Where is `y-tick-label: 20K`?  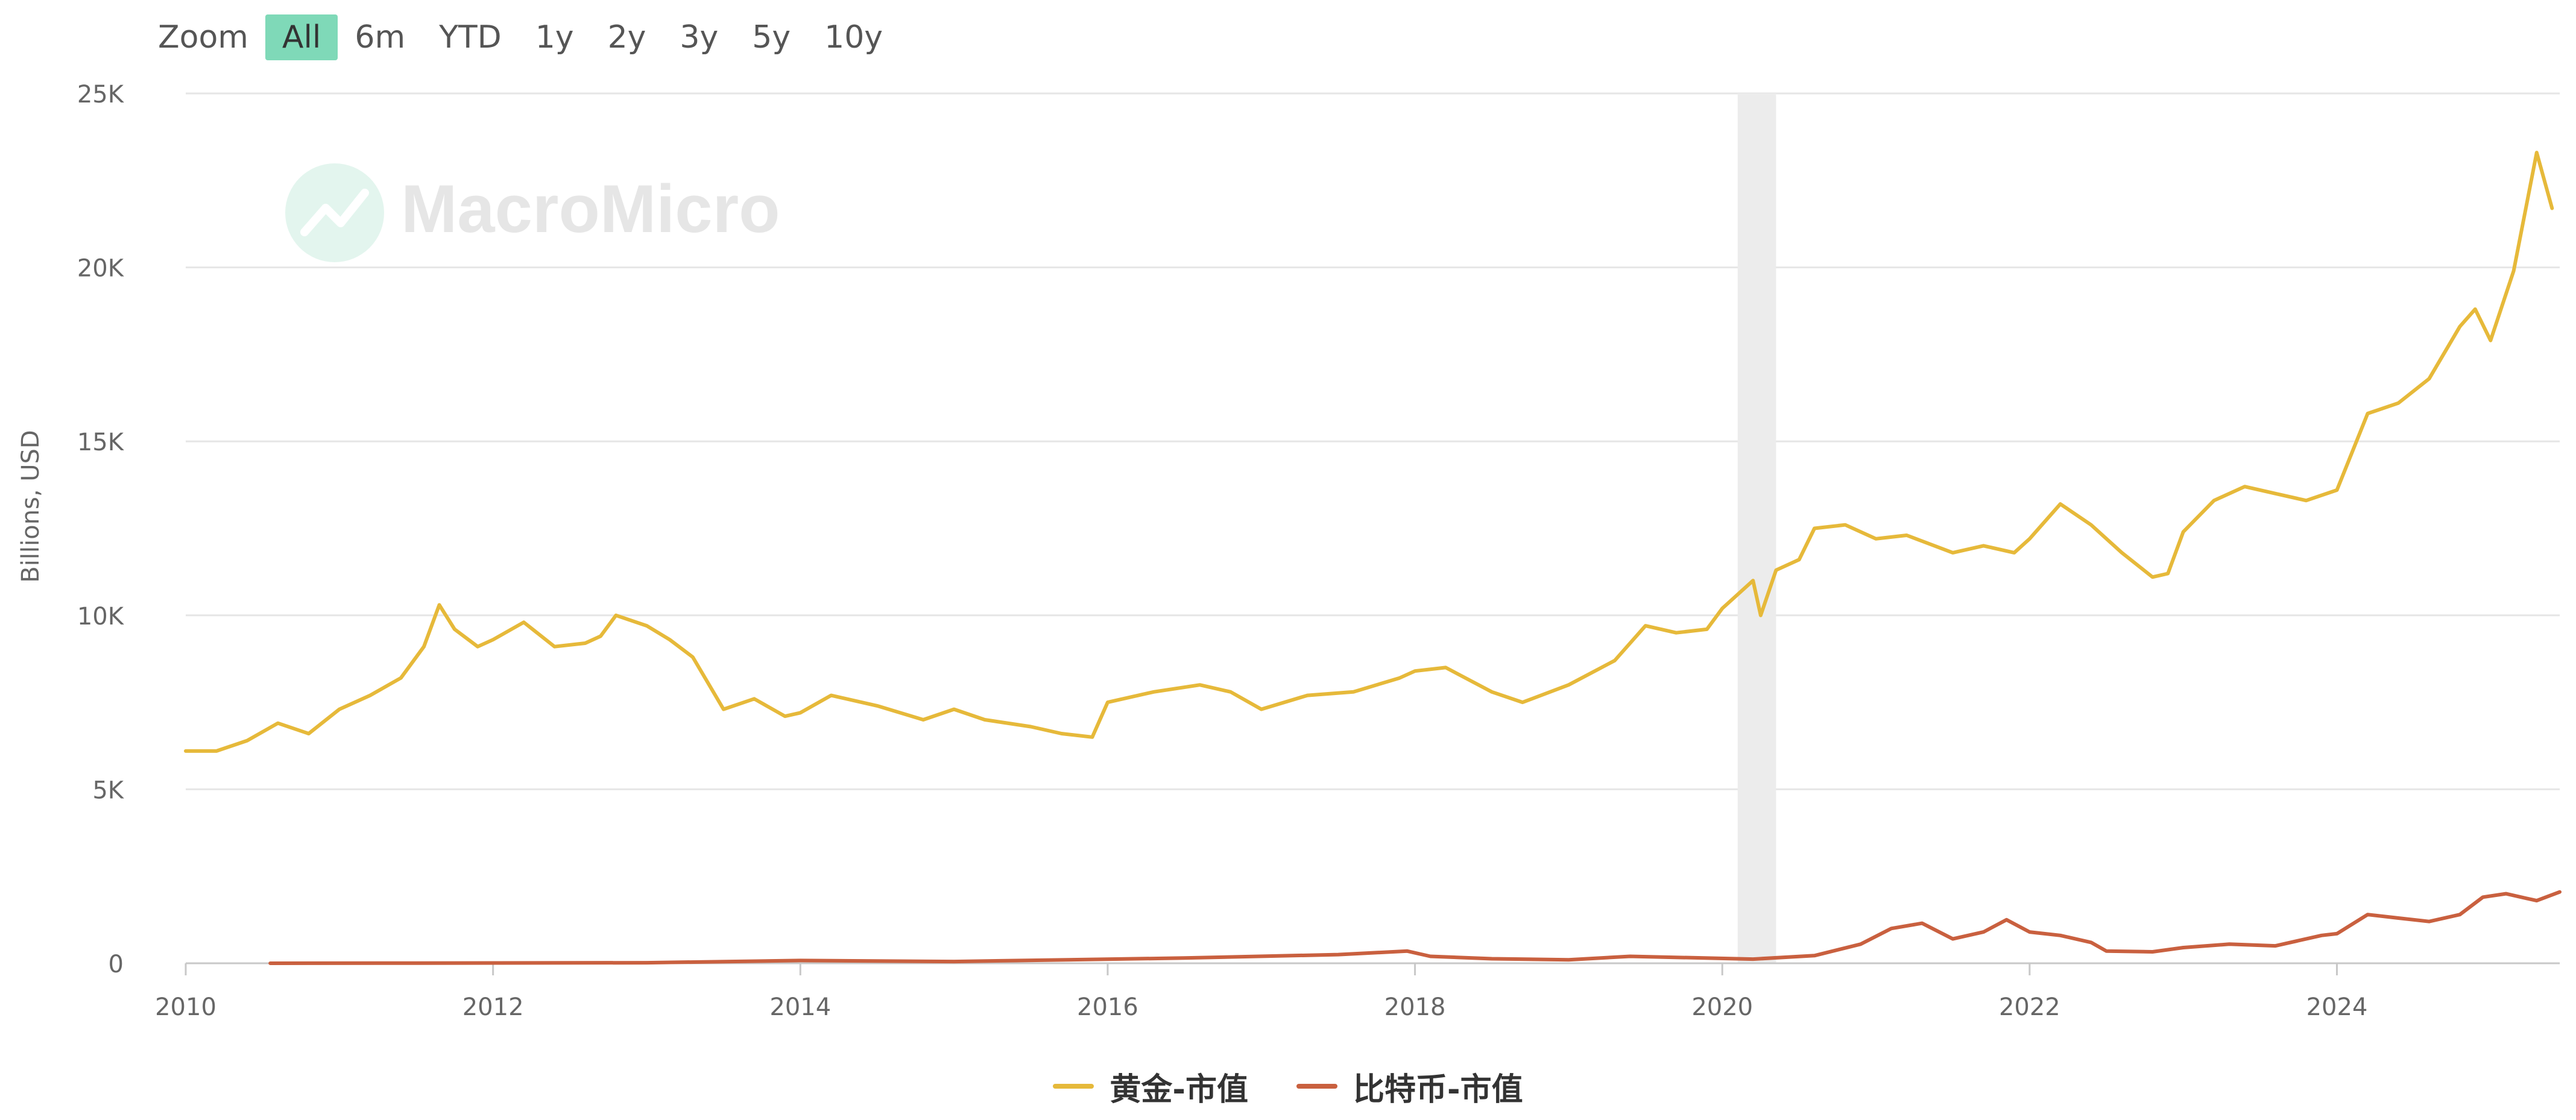 y-tick-label: 20K is located at coordinates (101, 269).